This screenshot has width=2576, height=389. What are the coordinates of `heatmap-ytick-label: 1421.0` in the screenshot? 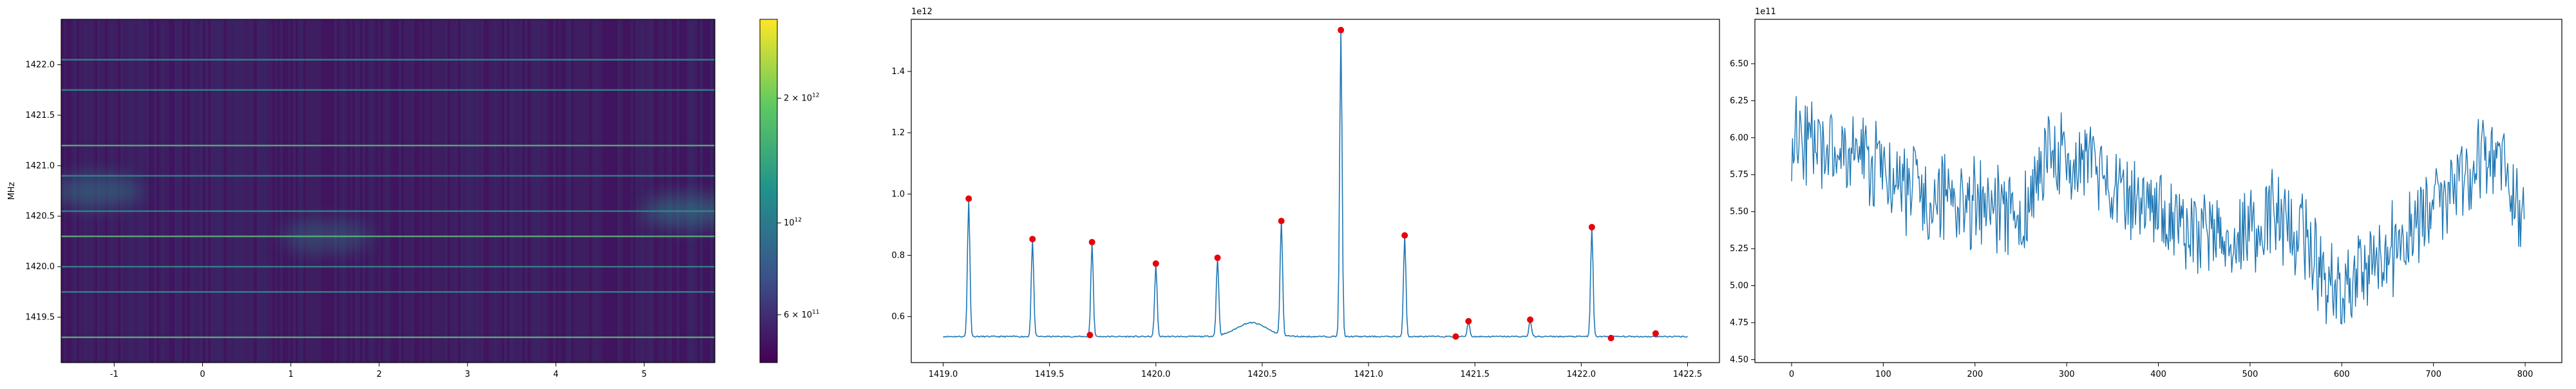 It's located at (40, 166).